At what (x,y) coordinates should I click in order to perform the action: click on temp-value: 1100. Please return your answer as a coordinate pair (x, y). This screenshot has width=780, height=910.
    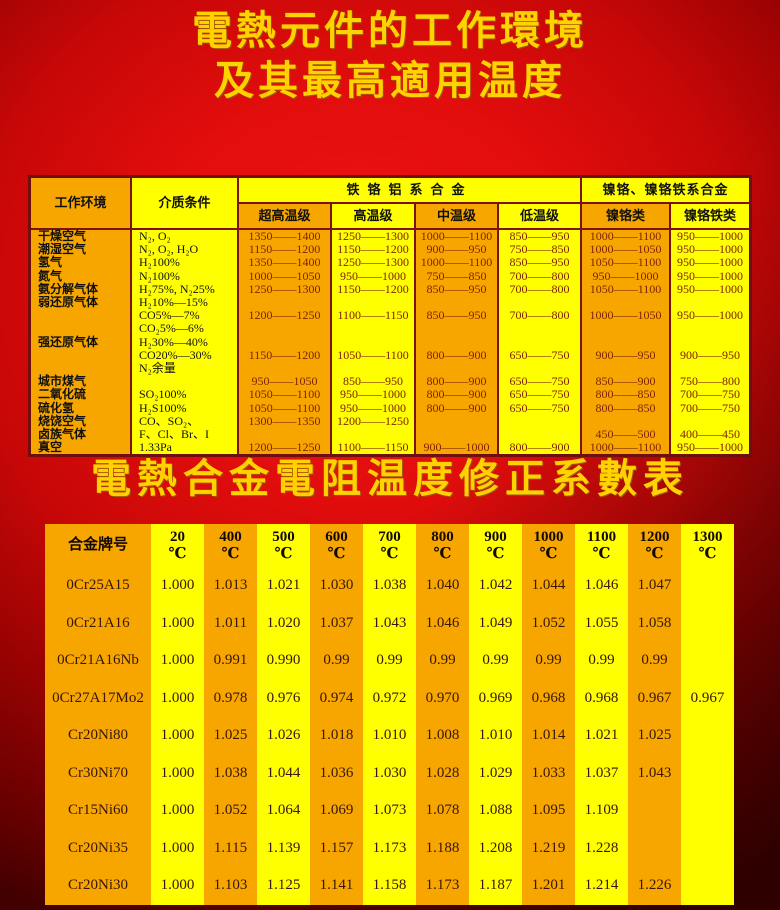
    Looking at the image, I should click on (601, 536).